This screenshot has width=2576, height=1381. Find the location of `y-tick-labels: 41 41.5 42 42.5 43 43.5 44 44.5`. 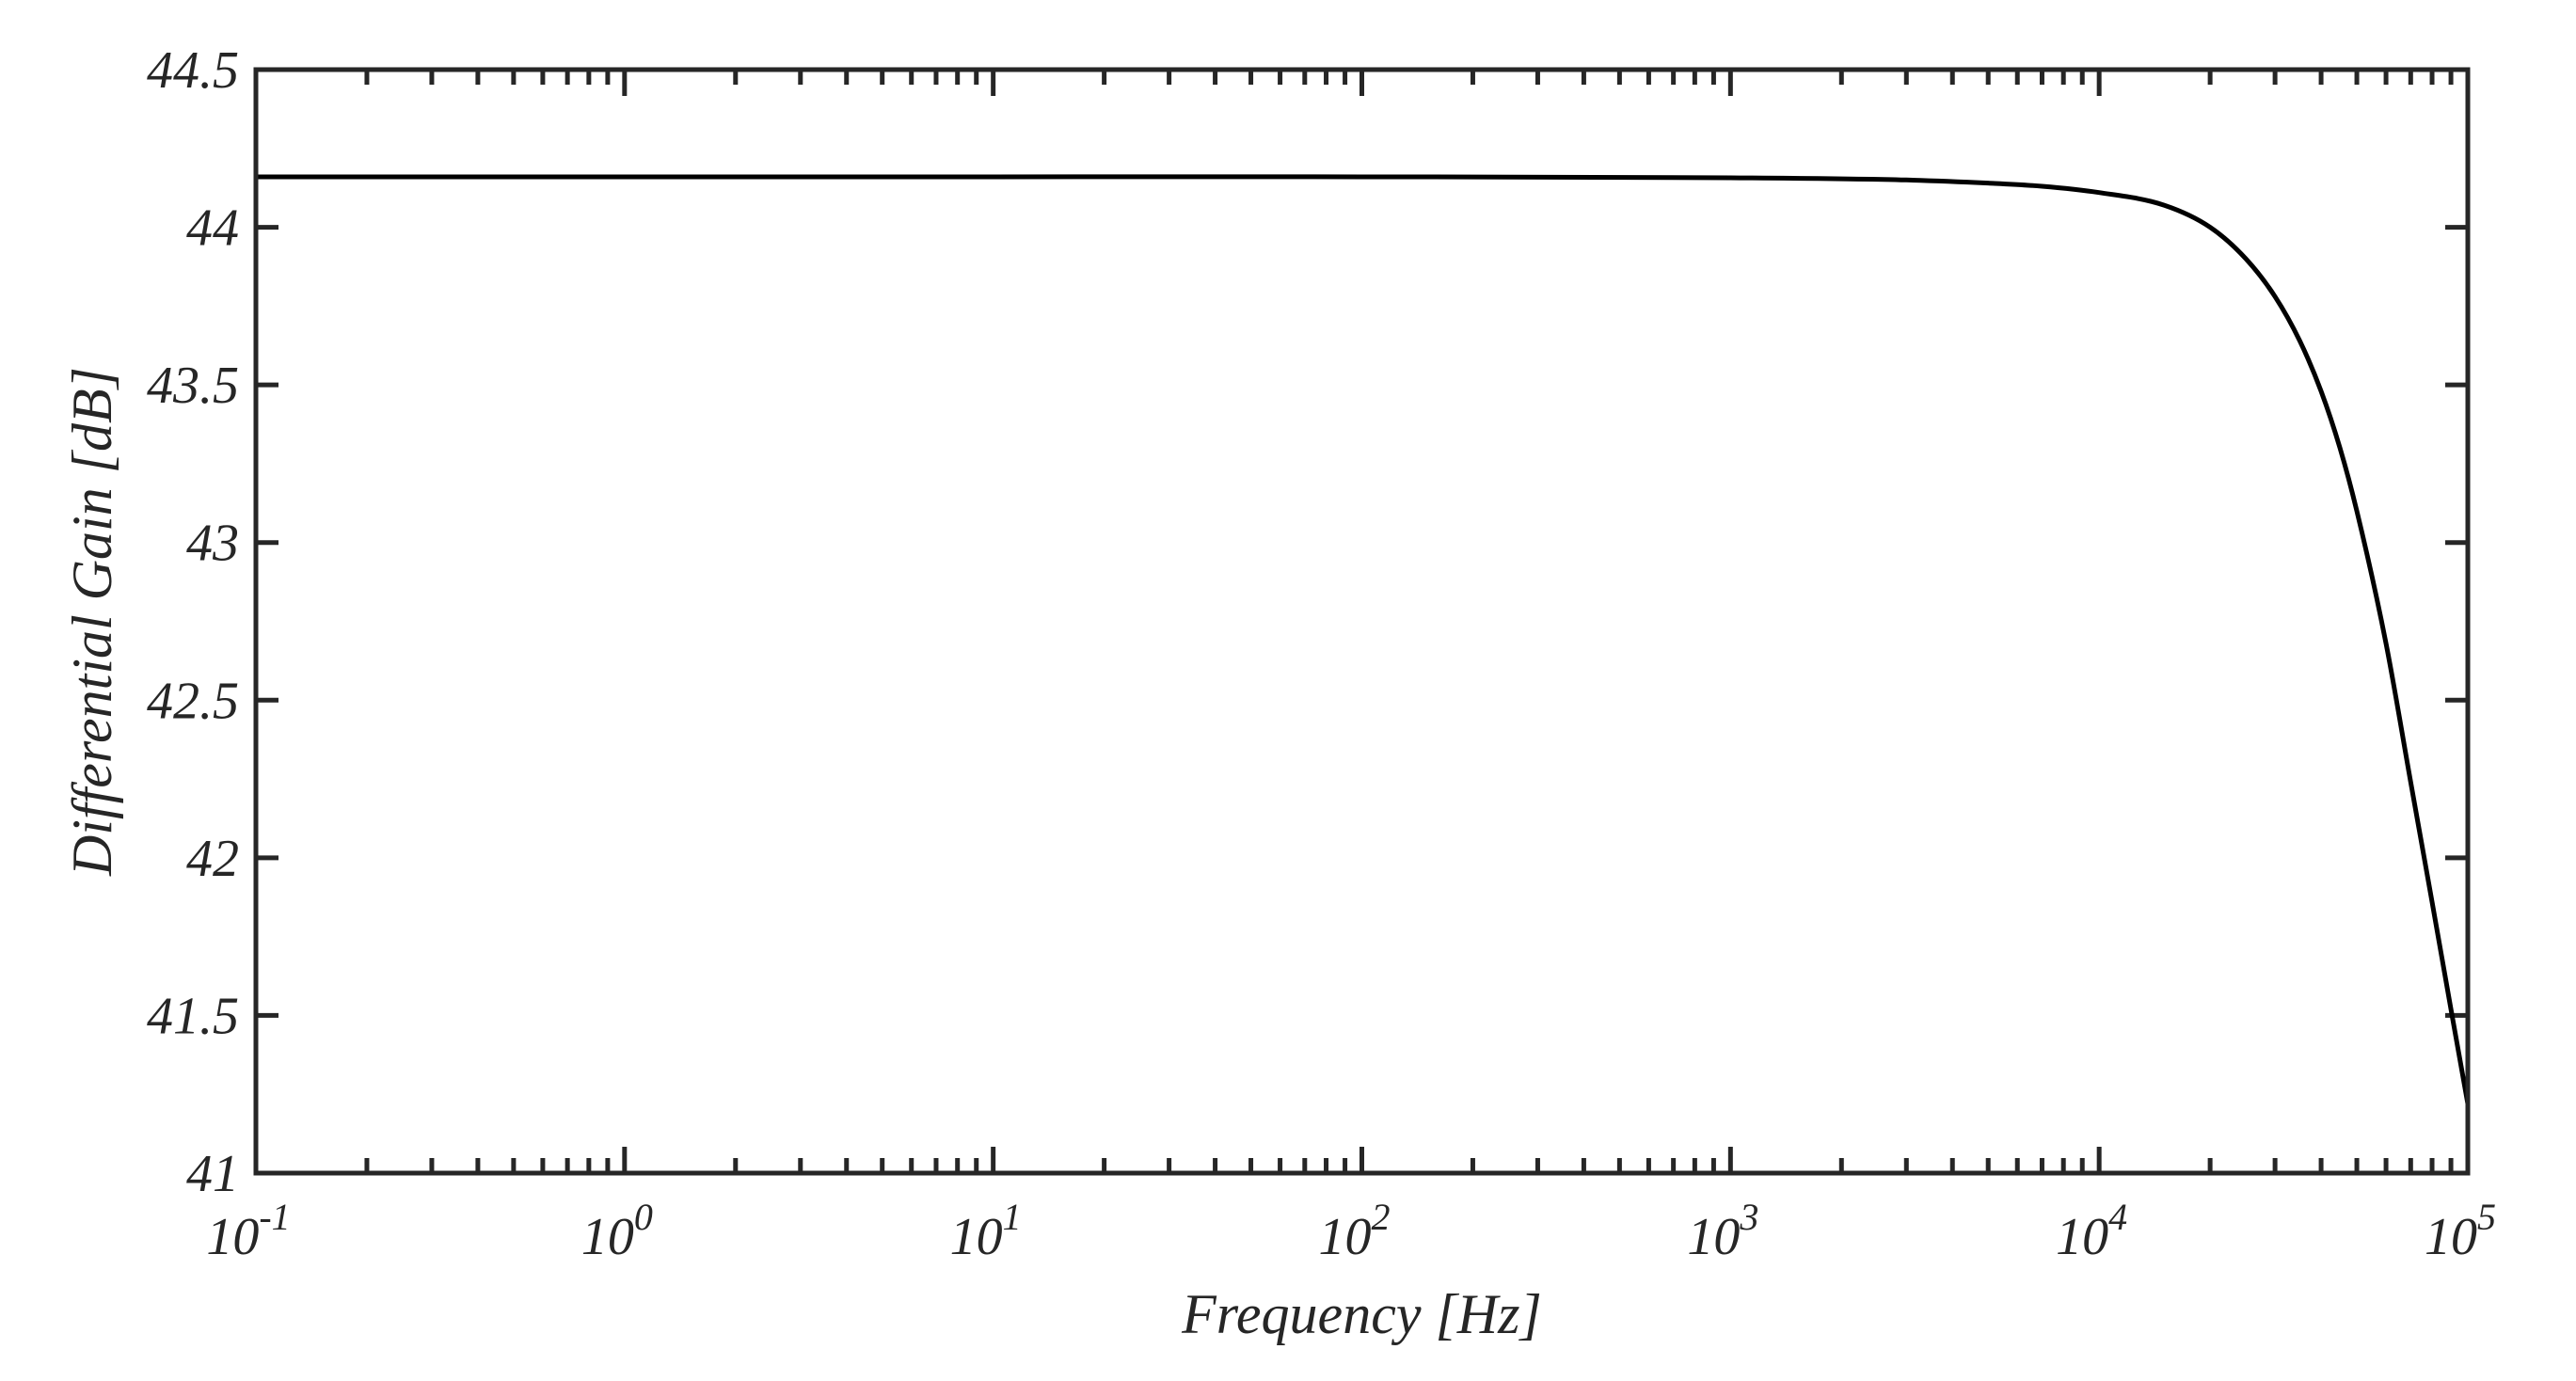

y-tick-labels: 41 41.5 42 42.5 43 43.5 44 44.5 is located at coordinates (193, 622).